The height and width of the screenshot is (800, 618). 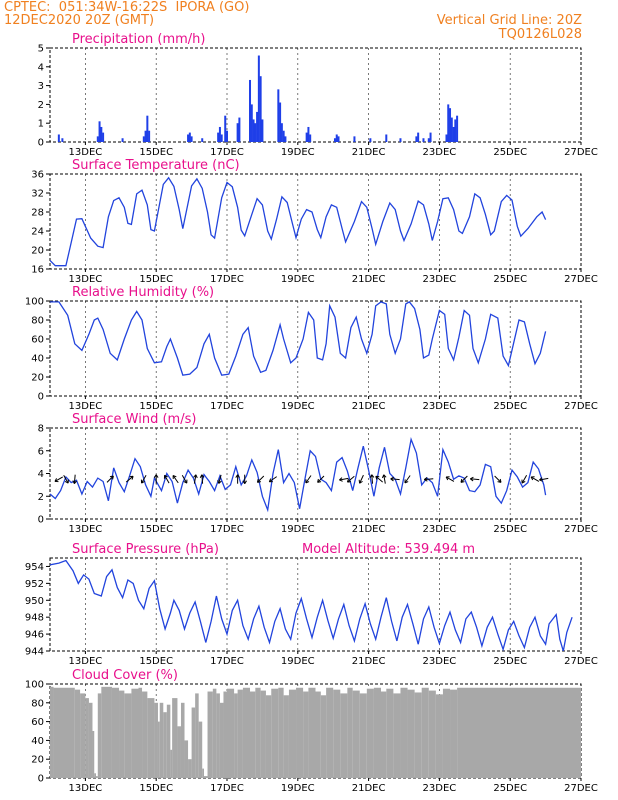 What do you see at coordinates (37, 270) in the screenshot?
I see `y-tick-label: 16` at bounding box center [37, 270].